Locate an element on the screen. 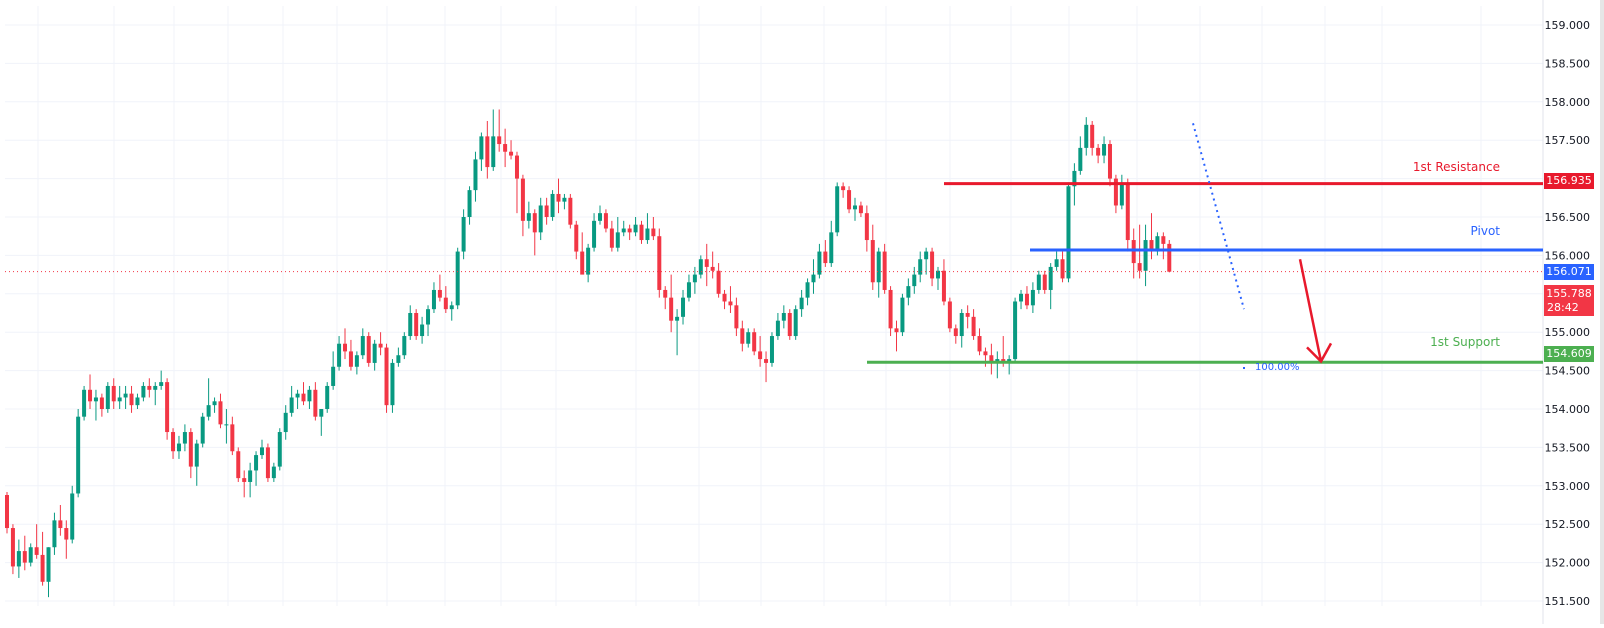 The width and height of the screenshot is (1604, 628). price-axis-label: 159.000 is located at coordinates (1568, 25).